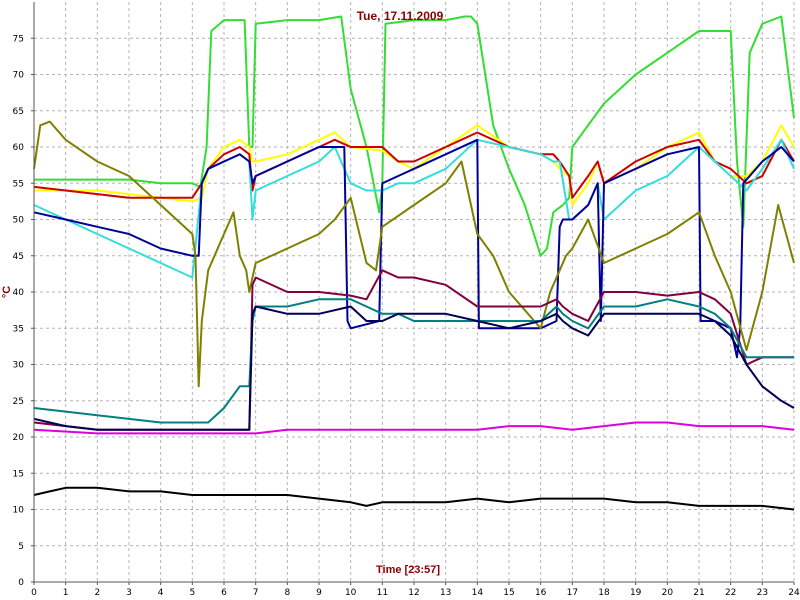  What do you see at coordinates (18, 184) in the screenshot?
I see `y-tick-label: 55` at bounding box center [18, 184].